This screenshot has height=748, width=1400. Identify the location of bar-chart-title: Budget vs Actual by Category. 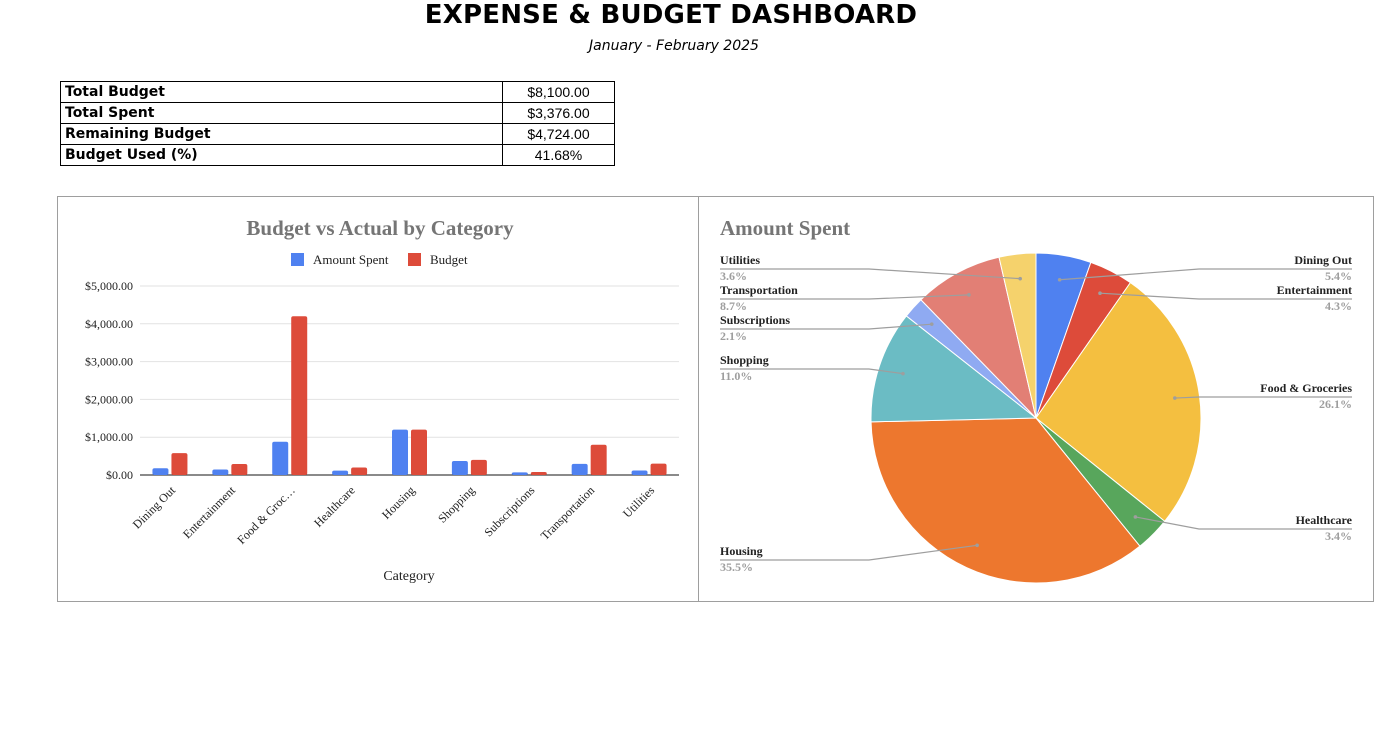
(380, 228).